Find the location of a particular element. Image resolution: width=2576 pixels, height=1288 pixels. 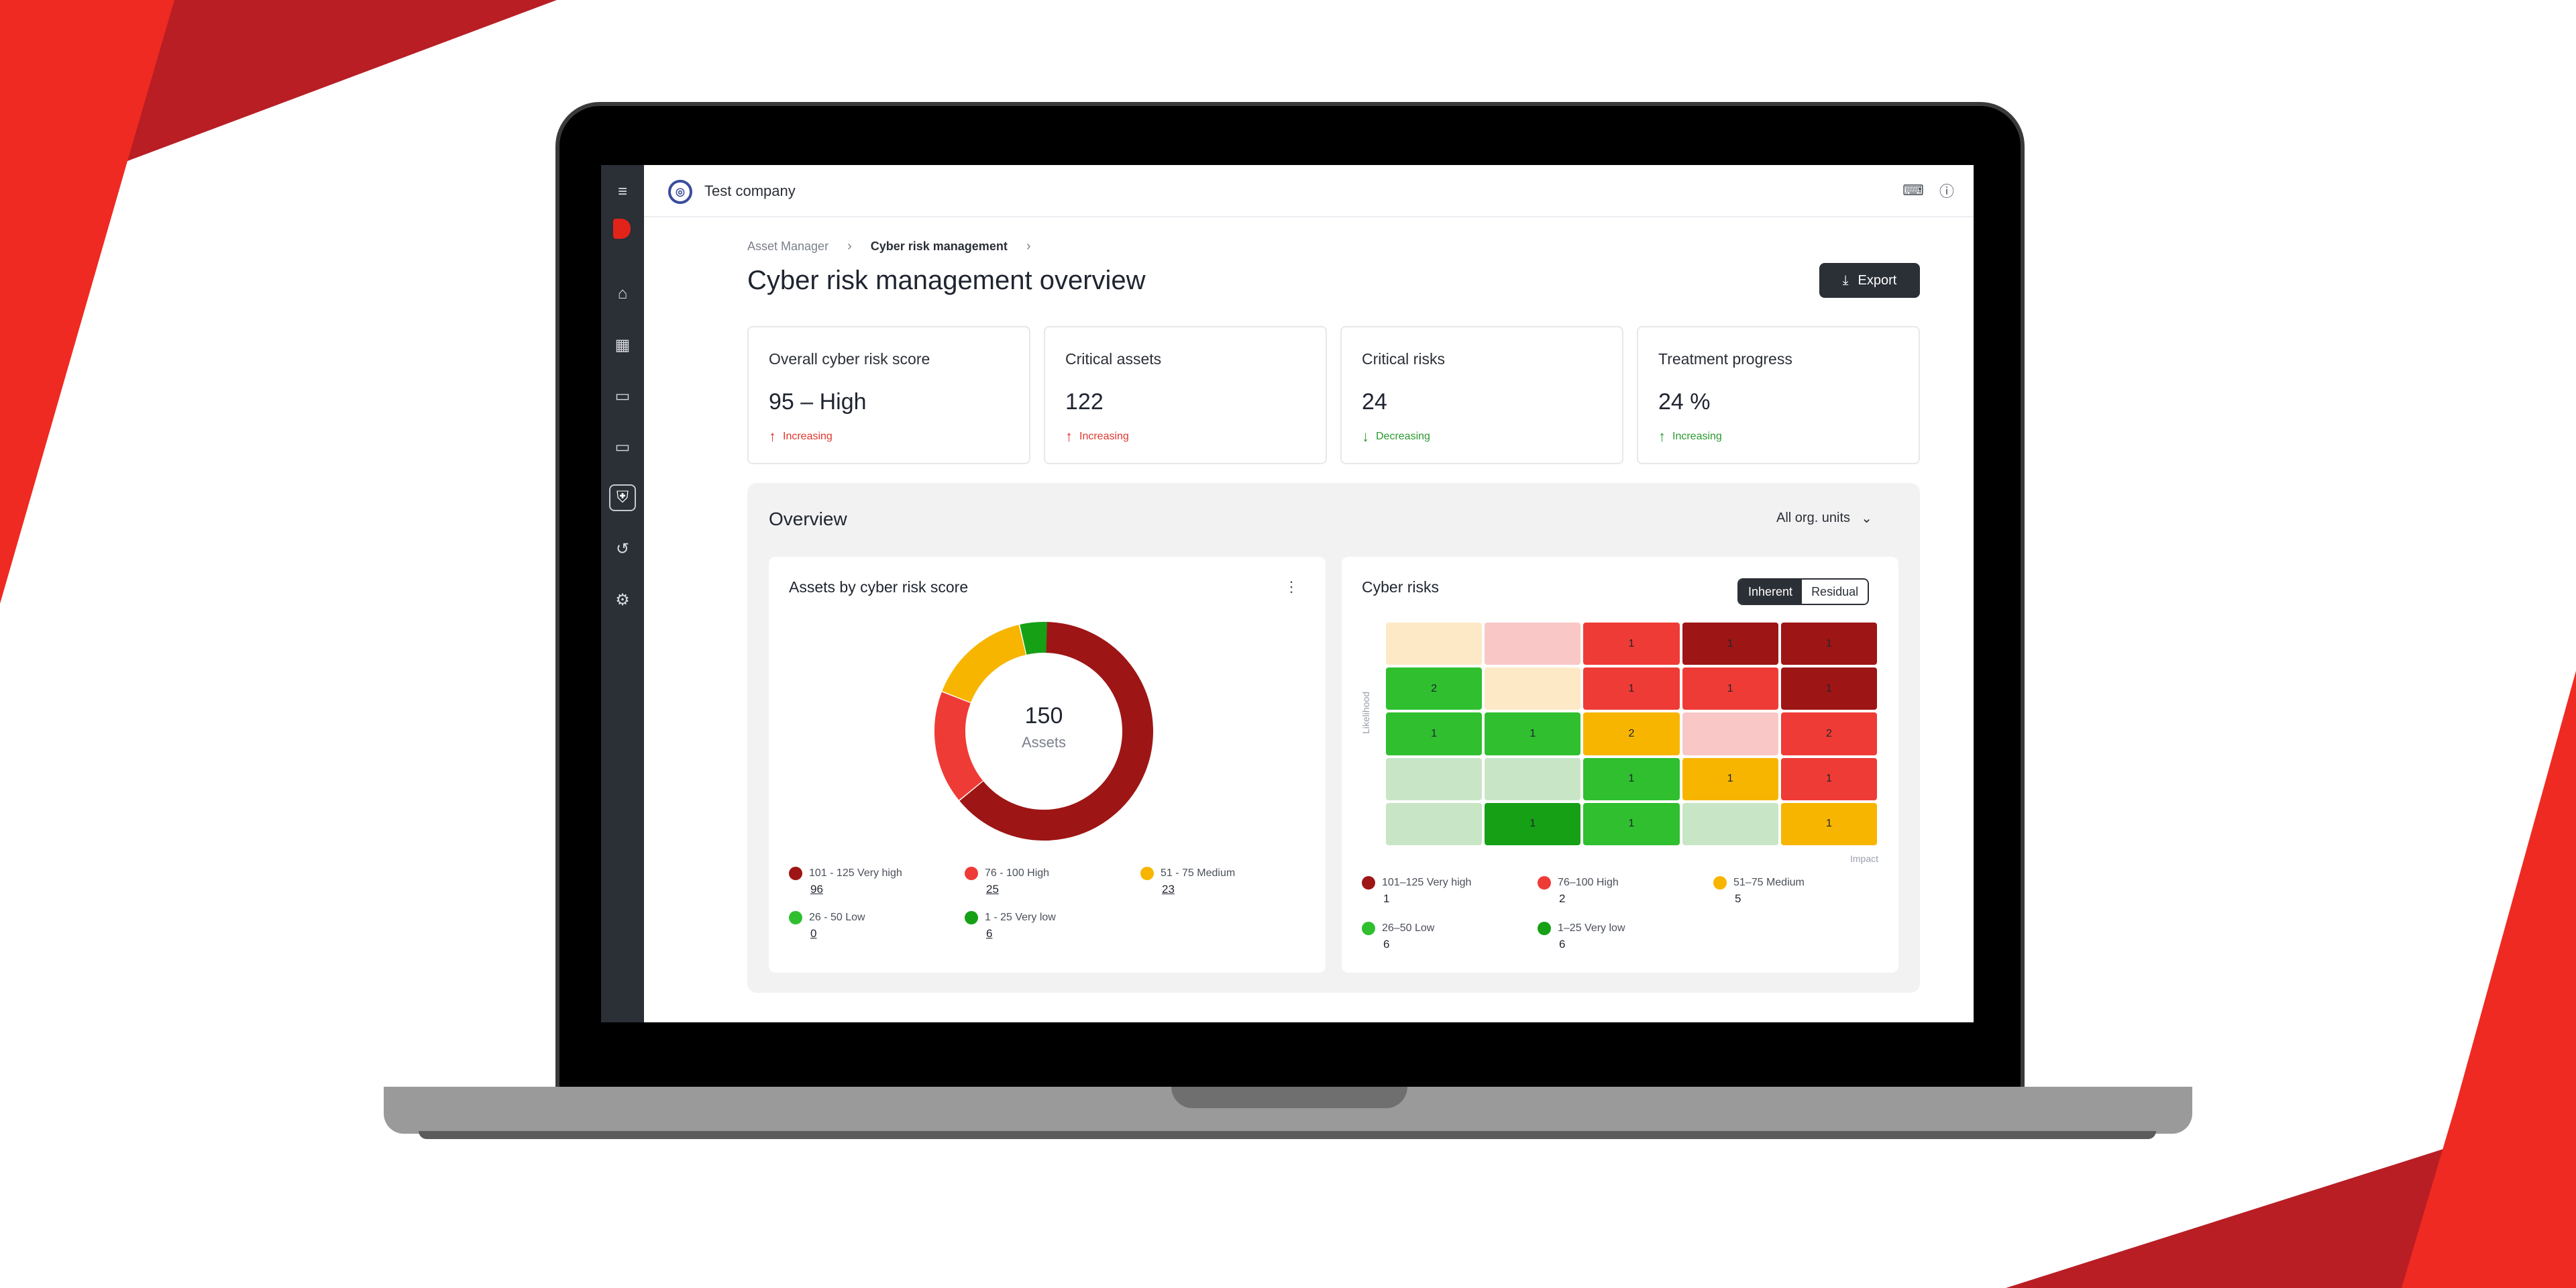

heatmap-cell-r1-c3: 1 is located at coordinates (1730, 688).